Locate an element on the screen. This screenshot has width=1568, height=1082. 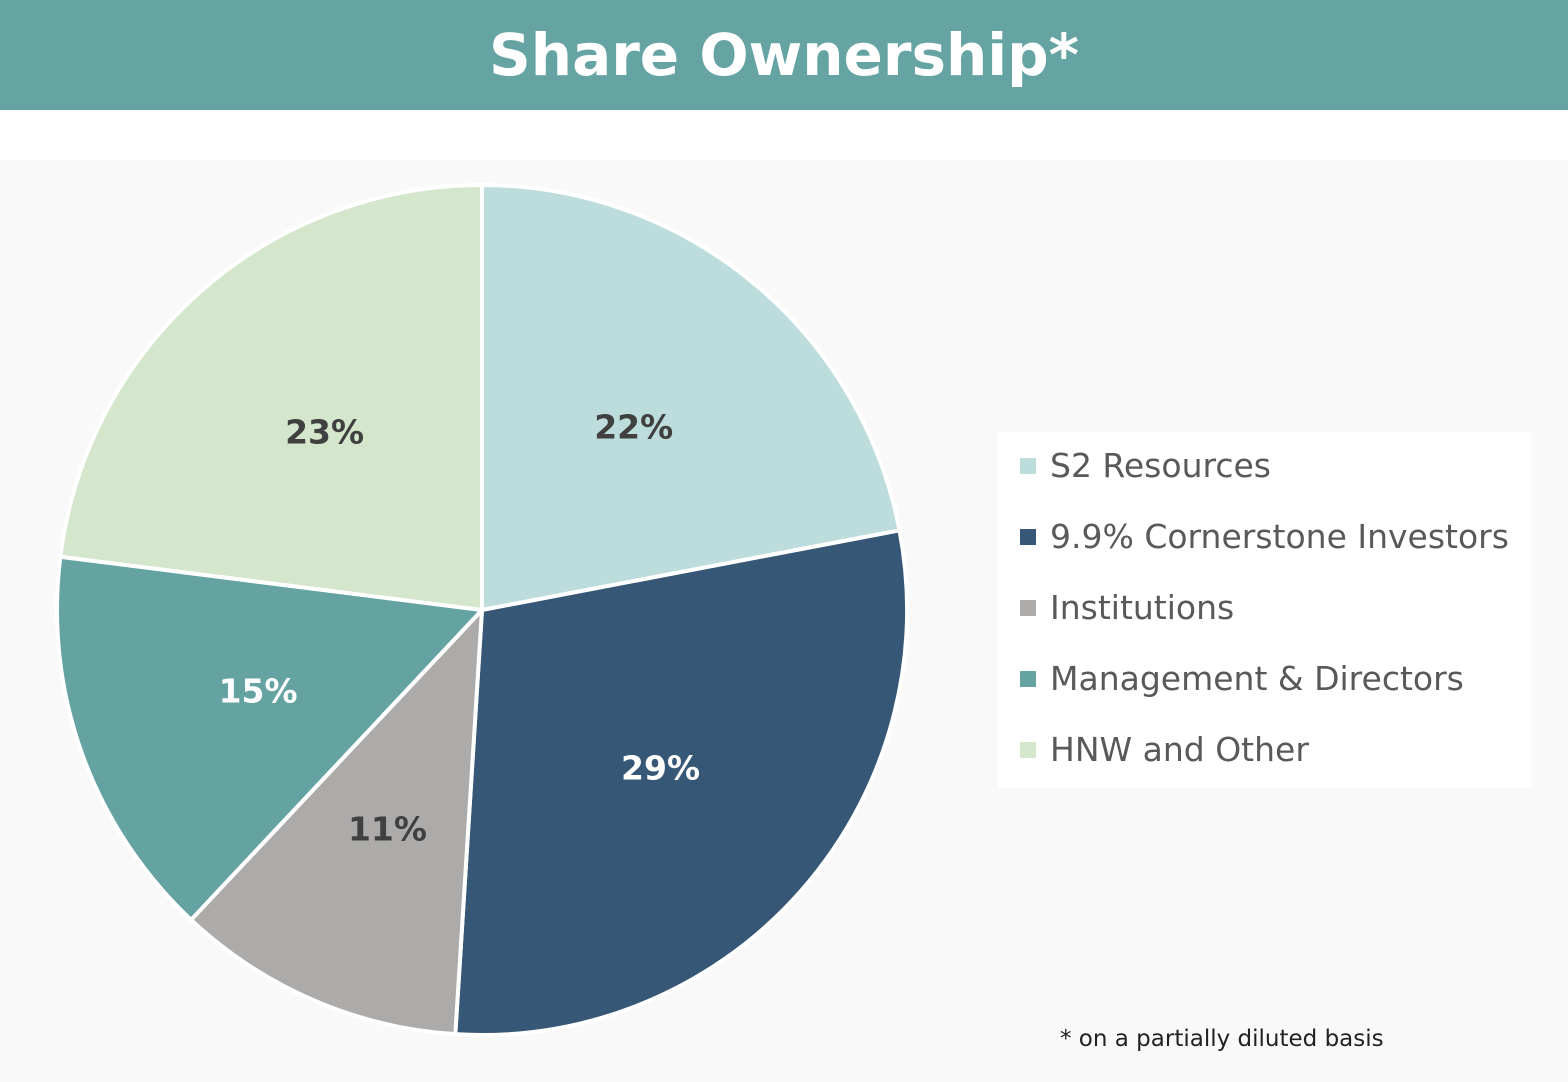
legend-label: HNW and Other is located at coordinates (1179, 749).